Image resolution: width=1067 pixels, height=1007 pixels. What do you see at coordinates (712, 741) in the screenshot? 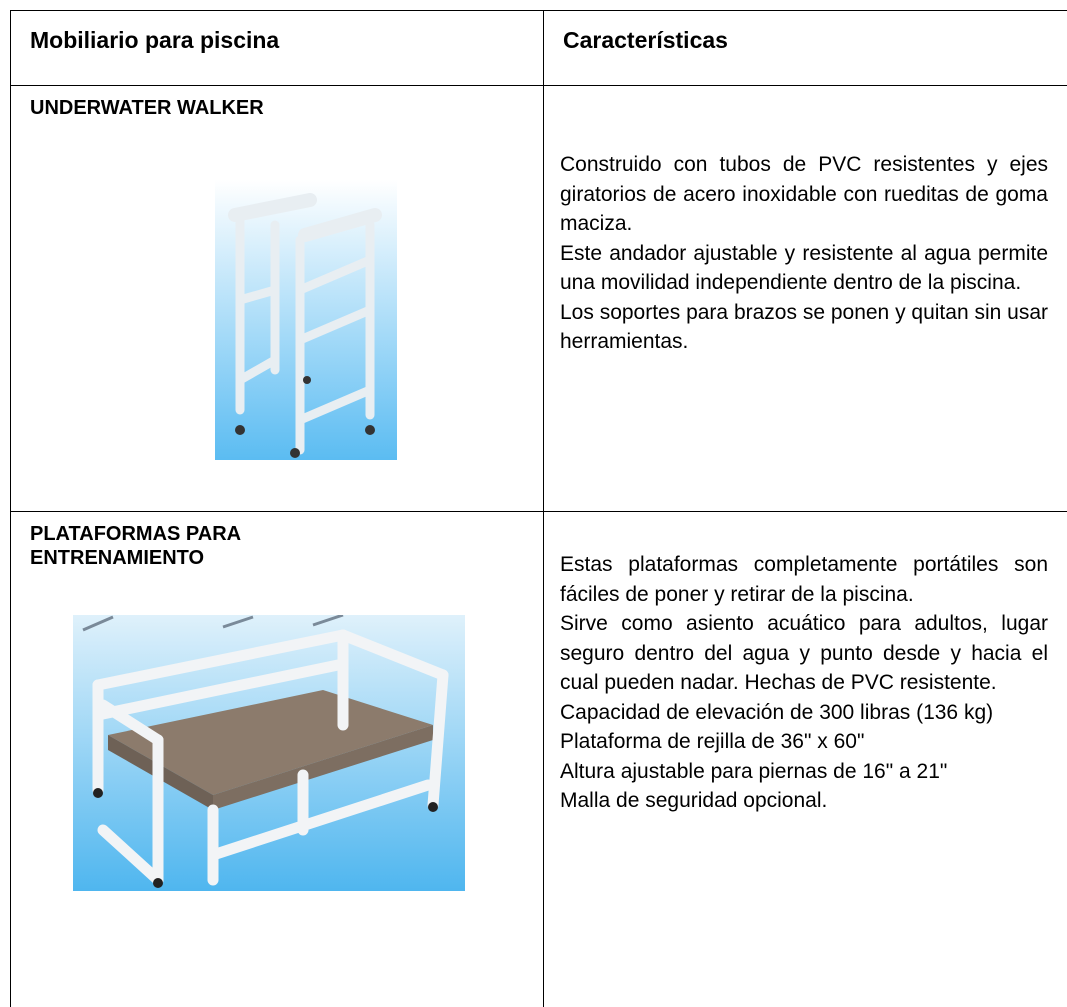
I see `paragraph: Plataforma de rejilla de 36" x 60"` at bounding box center [712, 741].